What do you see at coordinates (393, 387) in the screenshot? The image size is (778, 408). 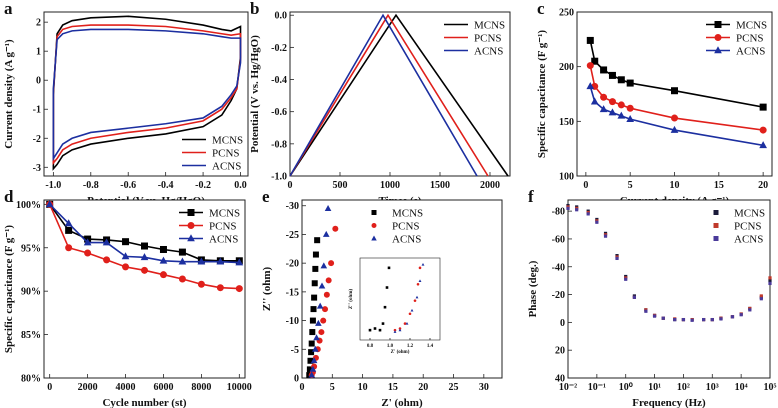 I see `x-tick-label: 15` at bounding box center [393, 387].